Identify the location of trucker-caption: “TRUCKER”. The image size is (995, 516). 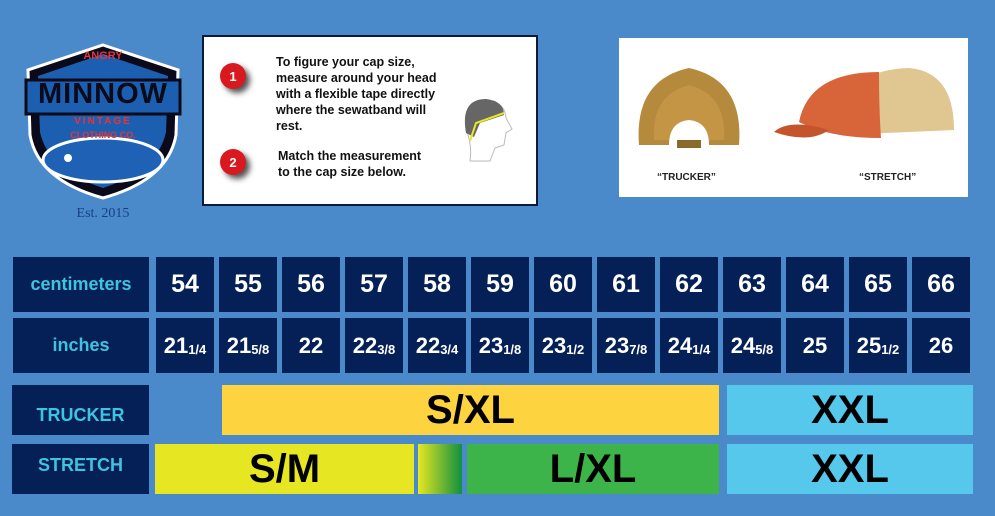
(686, 177).